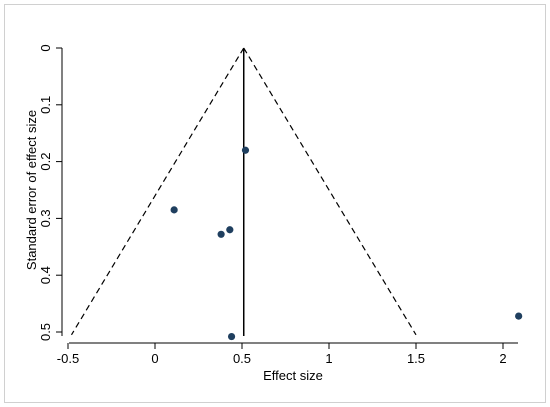 The image size is (550, 407). What do you see at coordinates (45, 218) in the screenshot?
I see `y-tick-label: 0.3` at bounding box center [45, 218].